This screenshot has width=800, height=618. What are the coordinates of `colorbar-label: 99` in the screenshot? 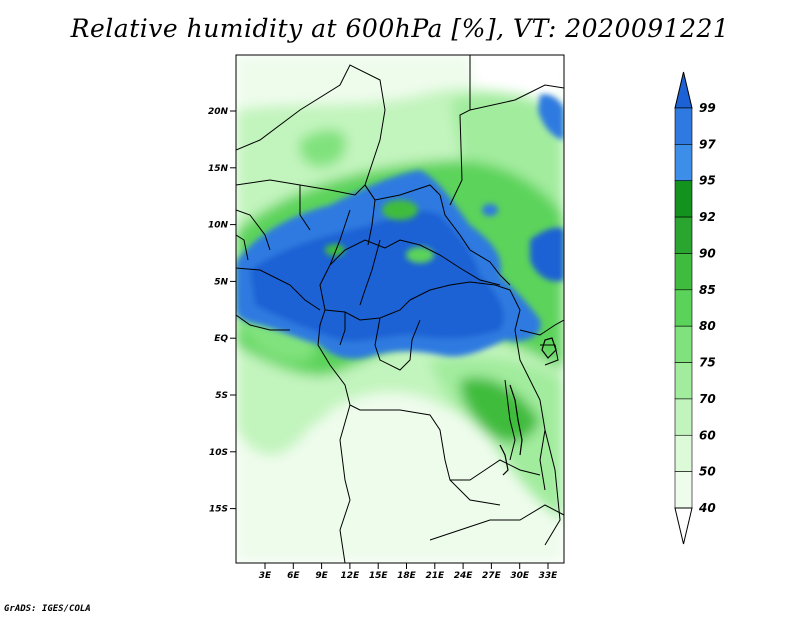 It's located at (707, 108).